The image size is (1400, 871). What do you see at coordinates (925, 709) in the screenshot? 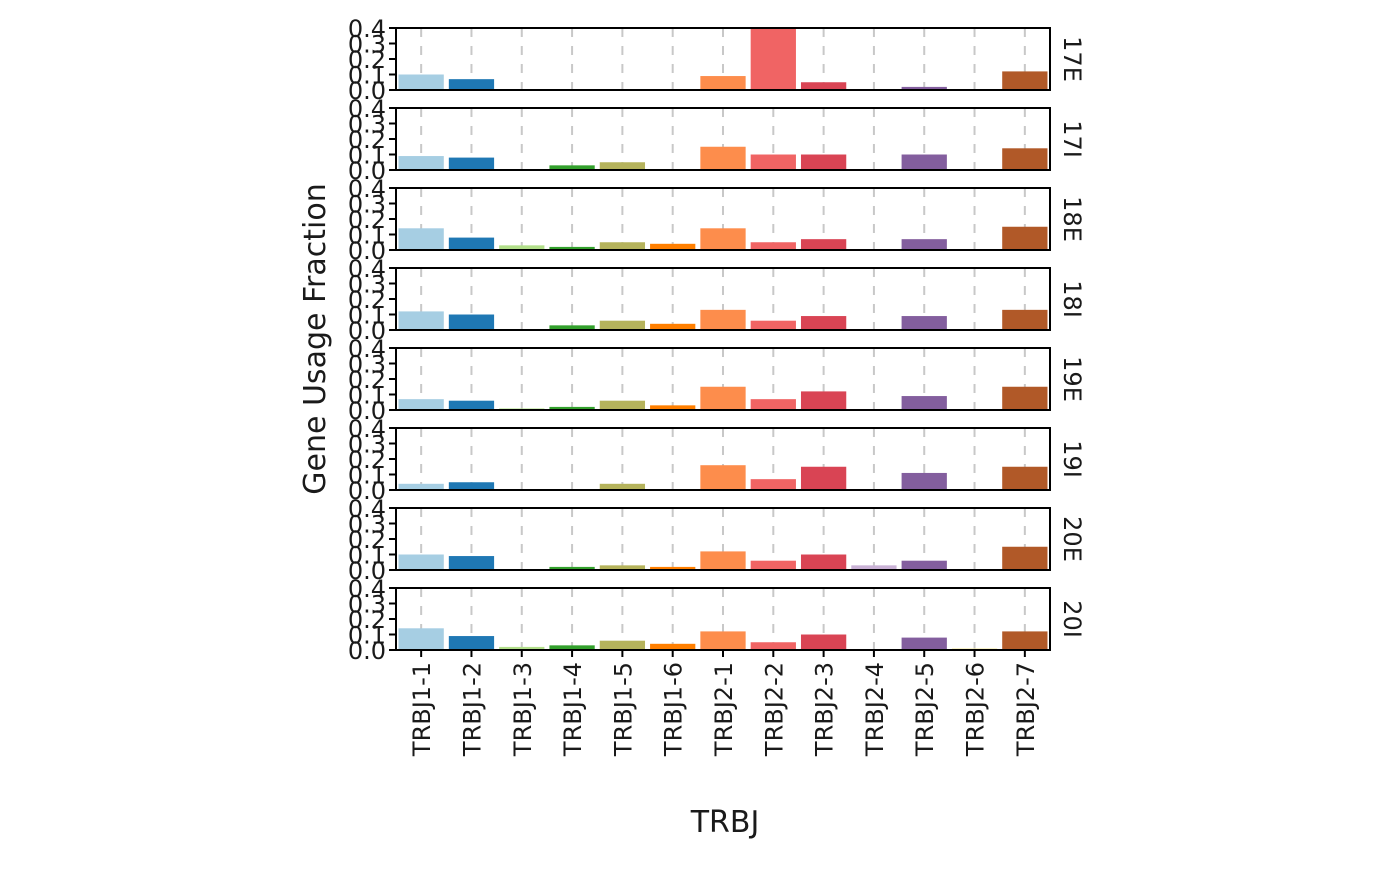
I see `x-tick-label: TRBJ2-5` at bounding box center [925, 709].